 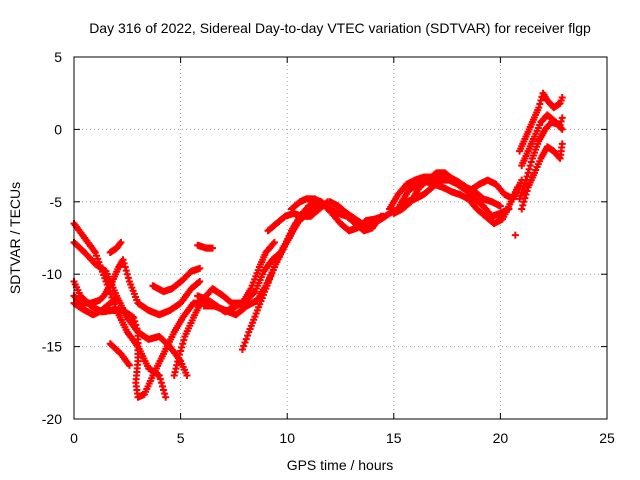 What do you see at coordinates (340, 465) in the screenshot?
I see `x-axis-label: GPS time / hours` at bounding box center [340, 465].